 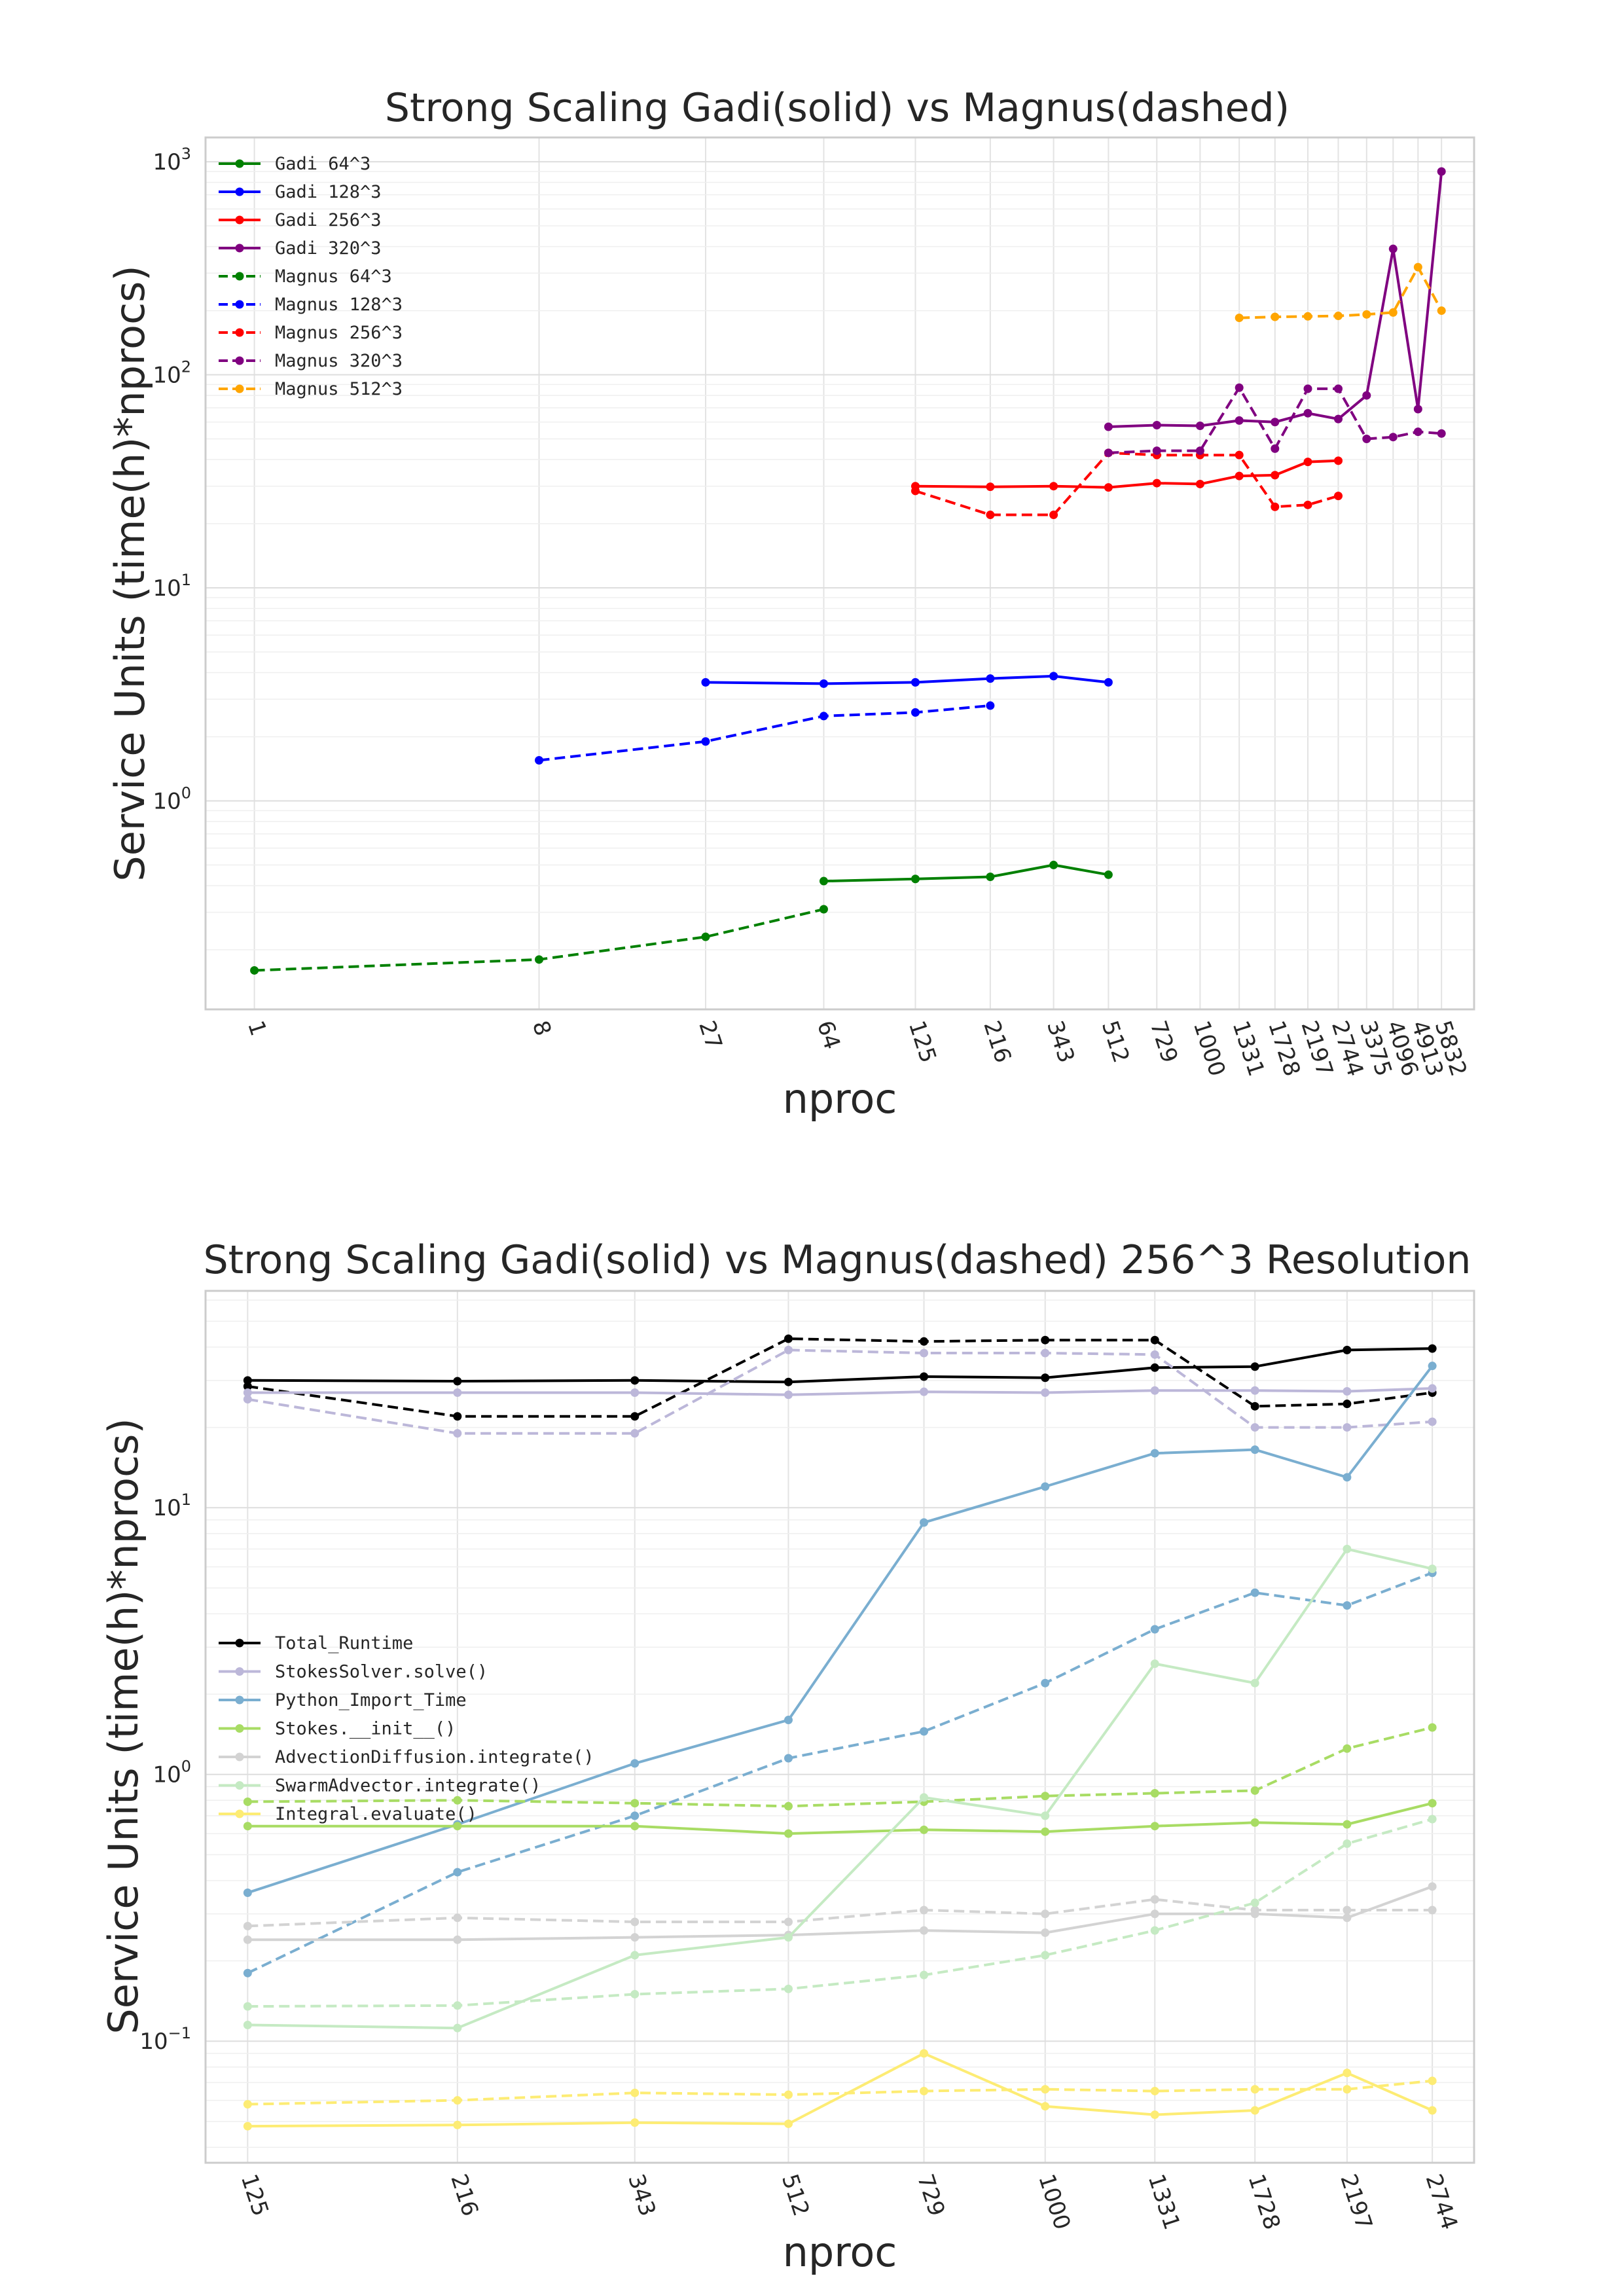 What do you see at coordinates (311, 361) in the screenshot?
I see `legend-item: Magnus 320^3` at bounding box center [311, 361].